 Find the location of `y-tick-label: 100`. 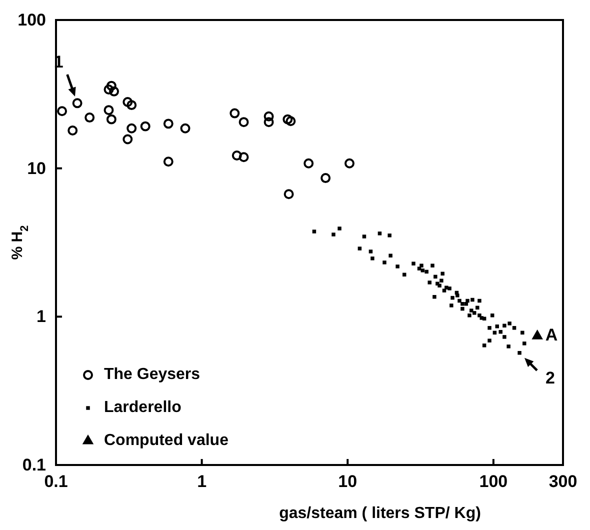

y-tick-label: 100 is located at coordinates (32, 20).